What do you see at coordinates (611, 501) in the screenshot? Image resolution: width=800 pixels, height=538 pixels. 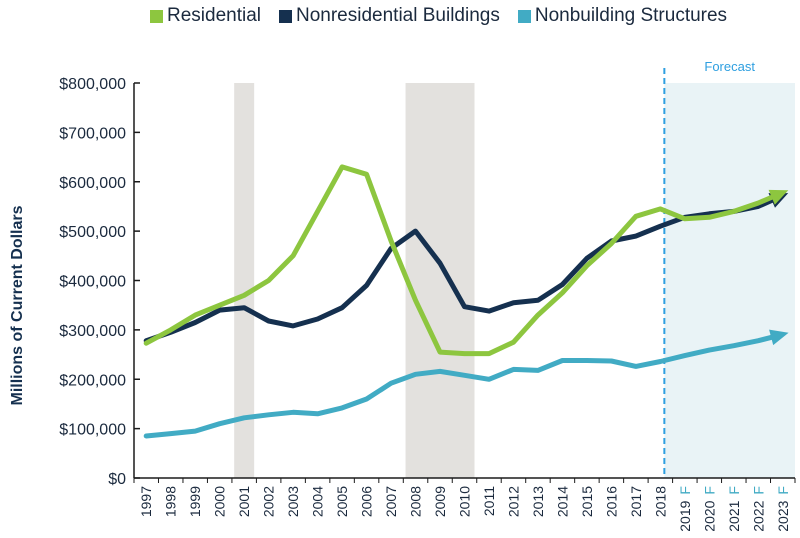 I see `x-tick-label: 2016` at bounding box center [611, 501].